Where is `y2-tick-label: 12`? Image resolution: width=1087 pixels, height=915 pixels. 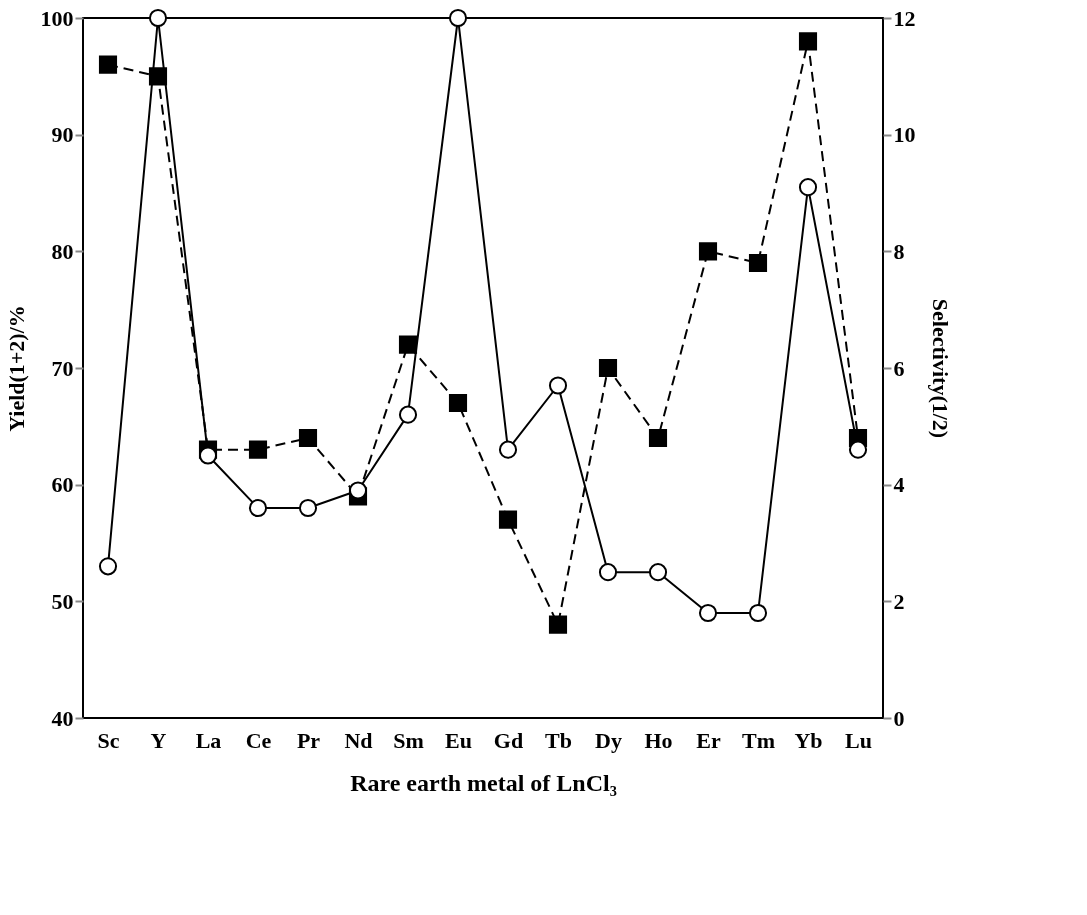
y2-tick-label: 12 is located at coordinates (904, 18).